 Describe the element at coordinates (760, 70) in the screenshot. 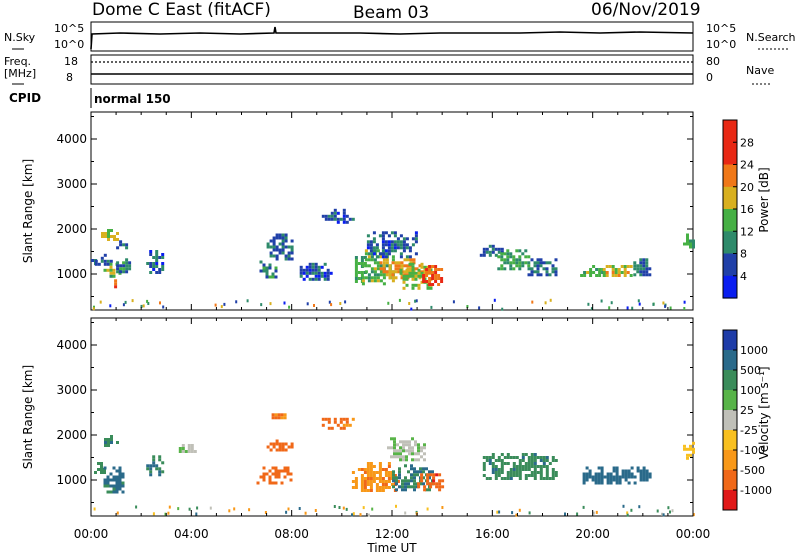

I see `nave-right-label: Nave` at that location.